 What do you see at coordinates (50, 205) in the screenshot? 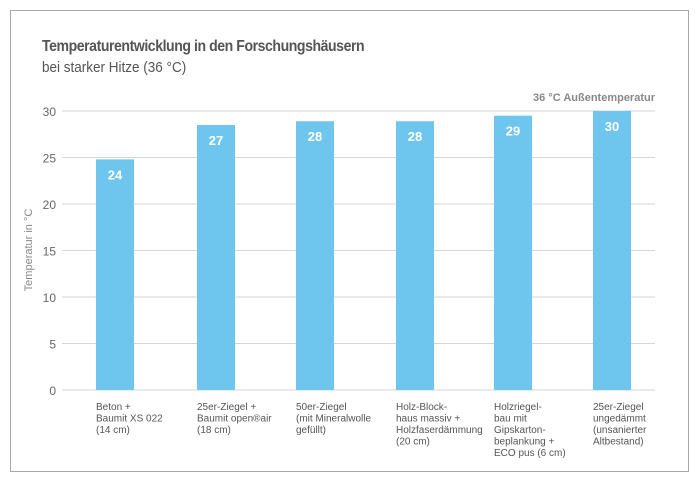
I see `y-tick-label: 20` at bounding box center [50, 205].